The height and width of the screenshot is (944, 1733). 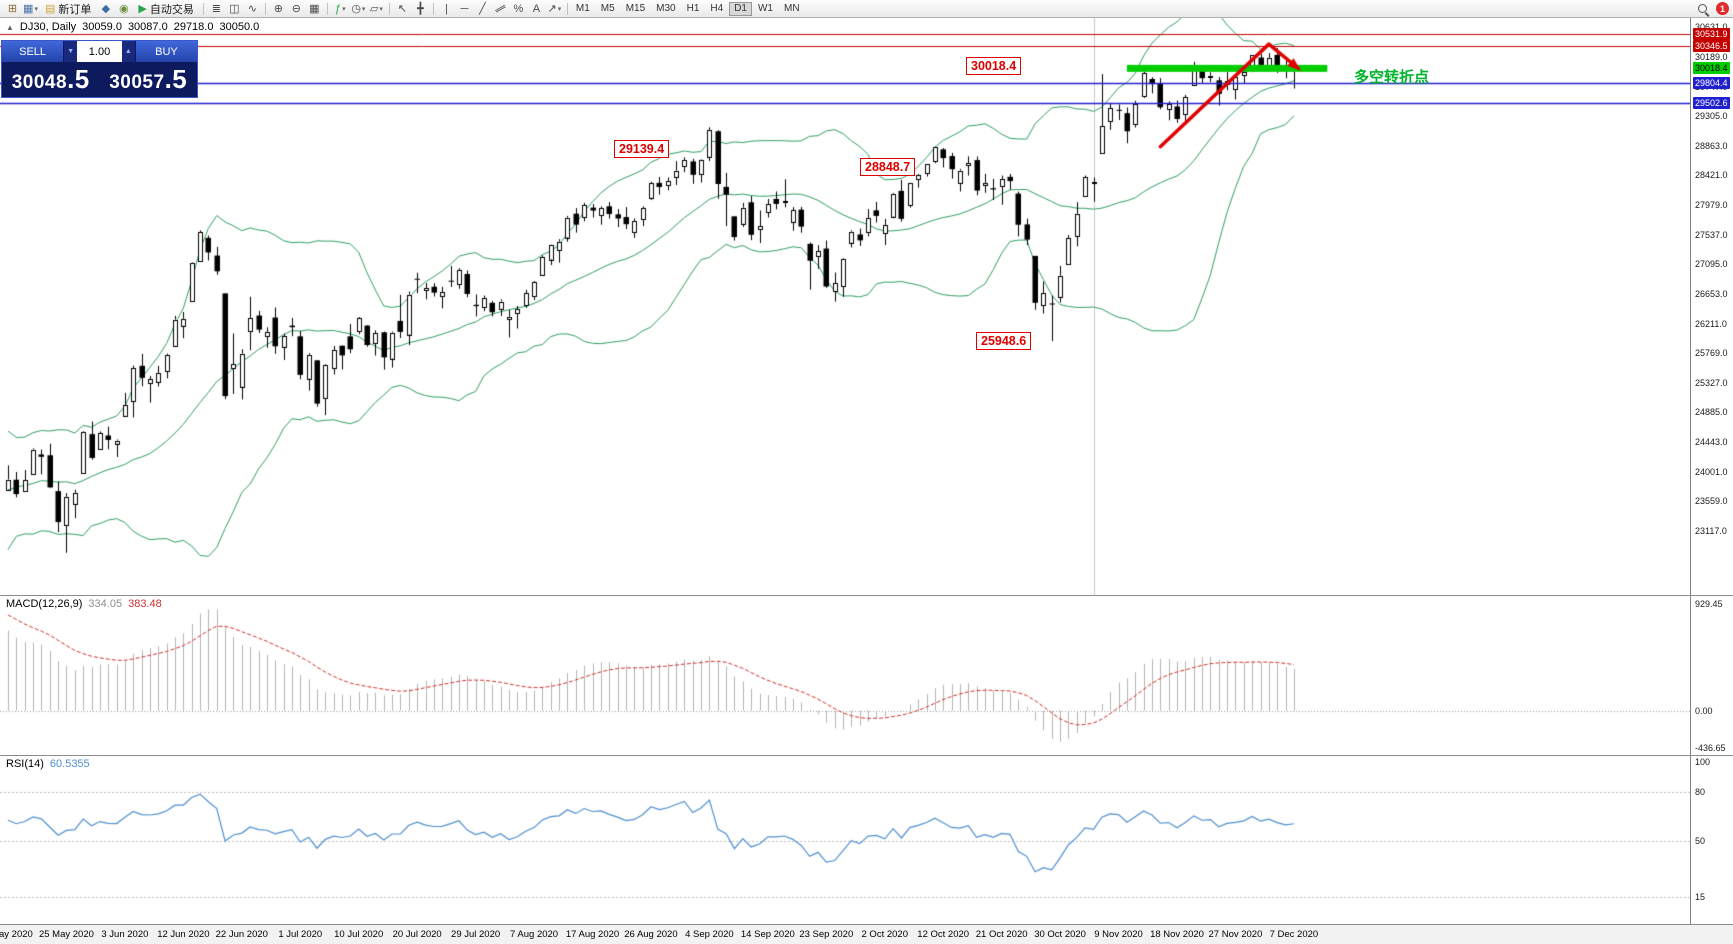 What do you see at coordinates (1704, 9) in the screenshot?
I see `search-icon` at bounding box center [1704, 9].